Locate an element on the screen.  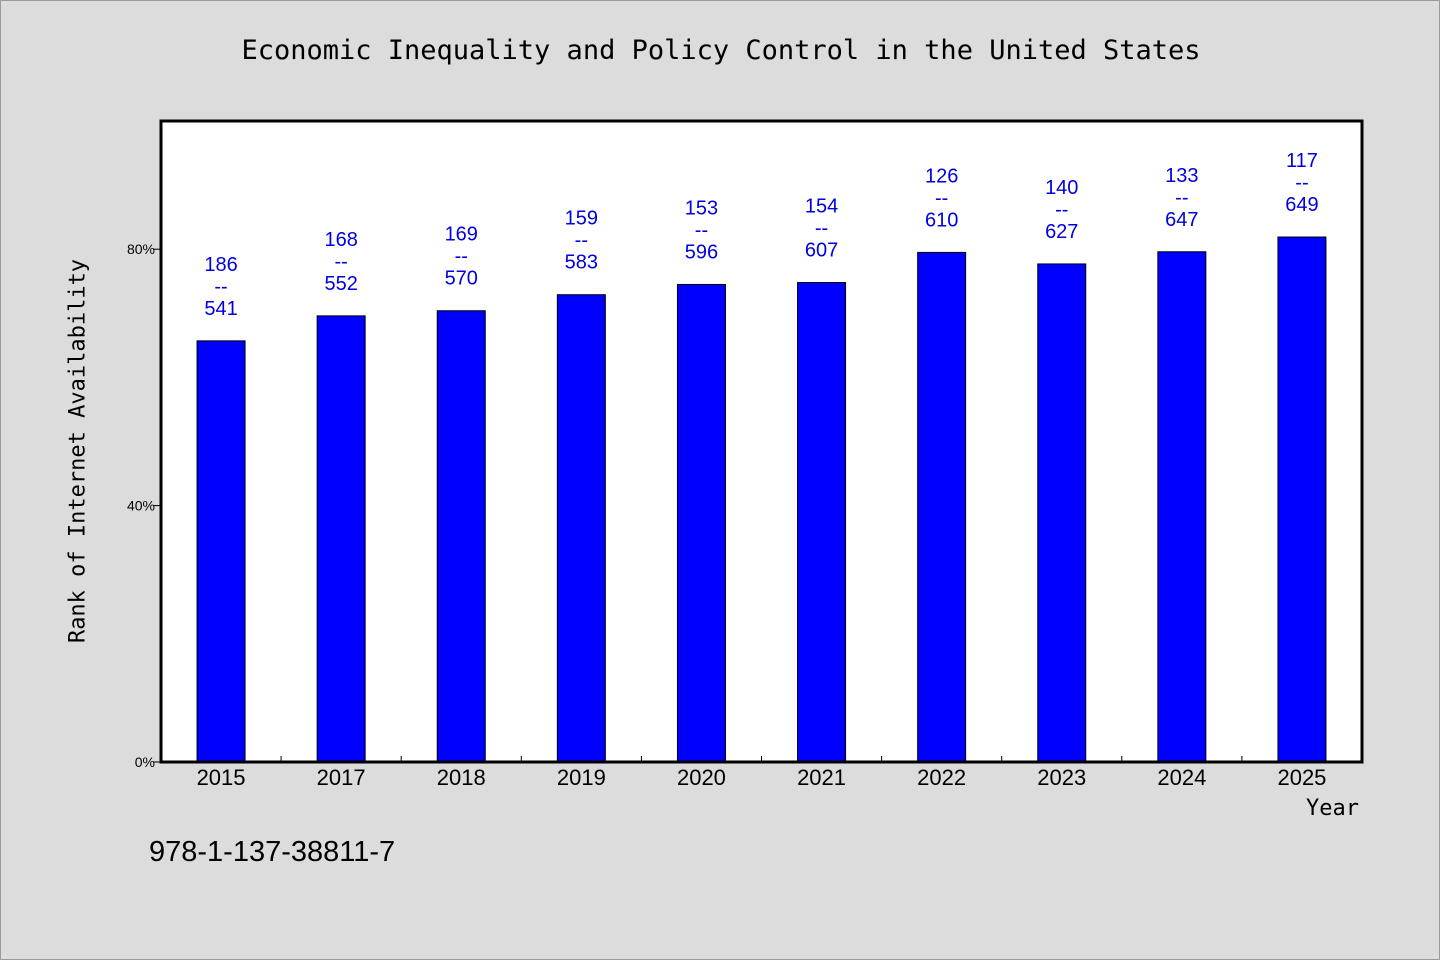
x-tick-label-2019: 2019 is located at coordinates (581, 777).